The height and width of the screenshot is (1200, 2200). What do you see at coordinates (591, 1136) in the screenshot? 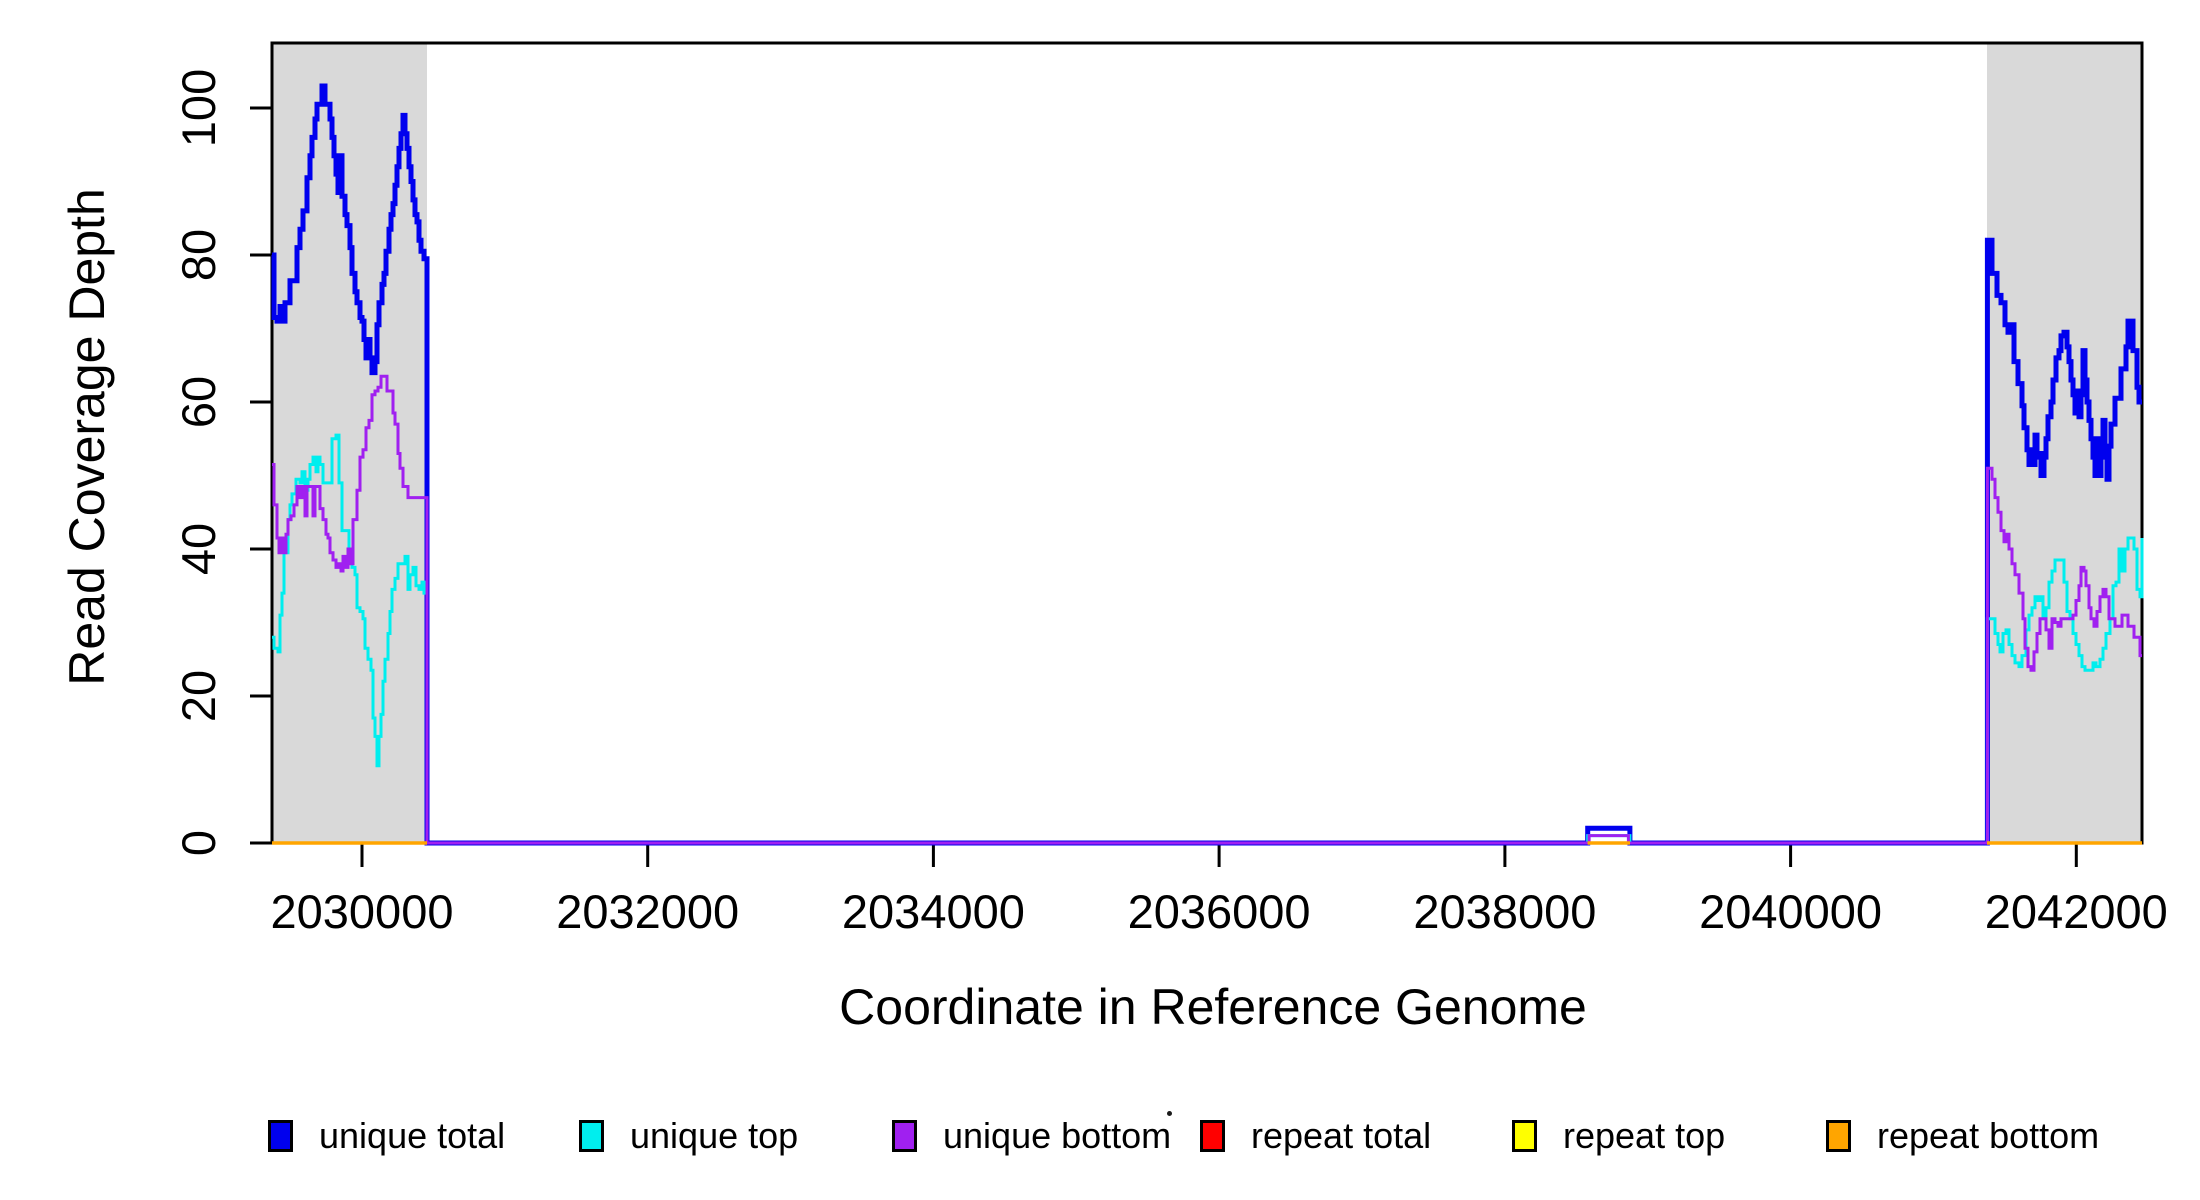
I see `legend-swatch-unique-top` at bounding box center [591, 1136].